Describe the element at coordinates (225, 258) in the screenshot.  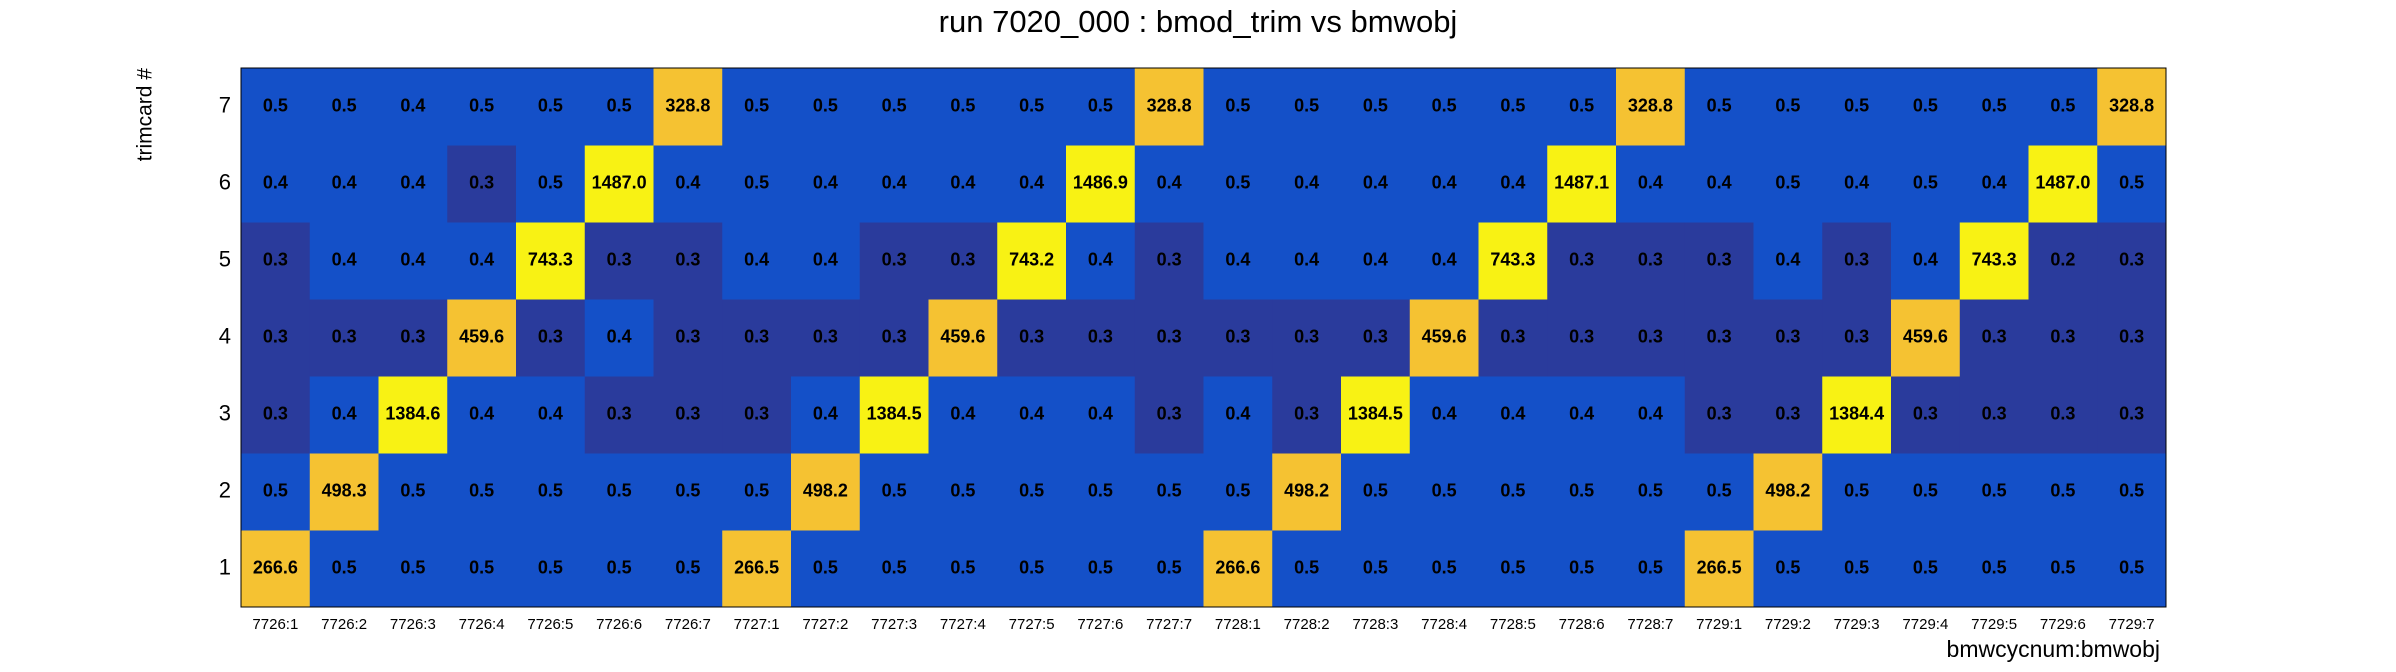
I see `y-tick-label: 5` at that location.